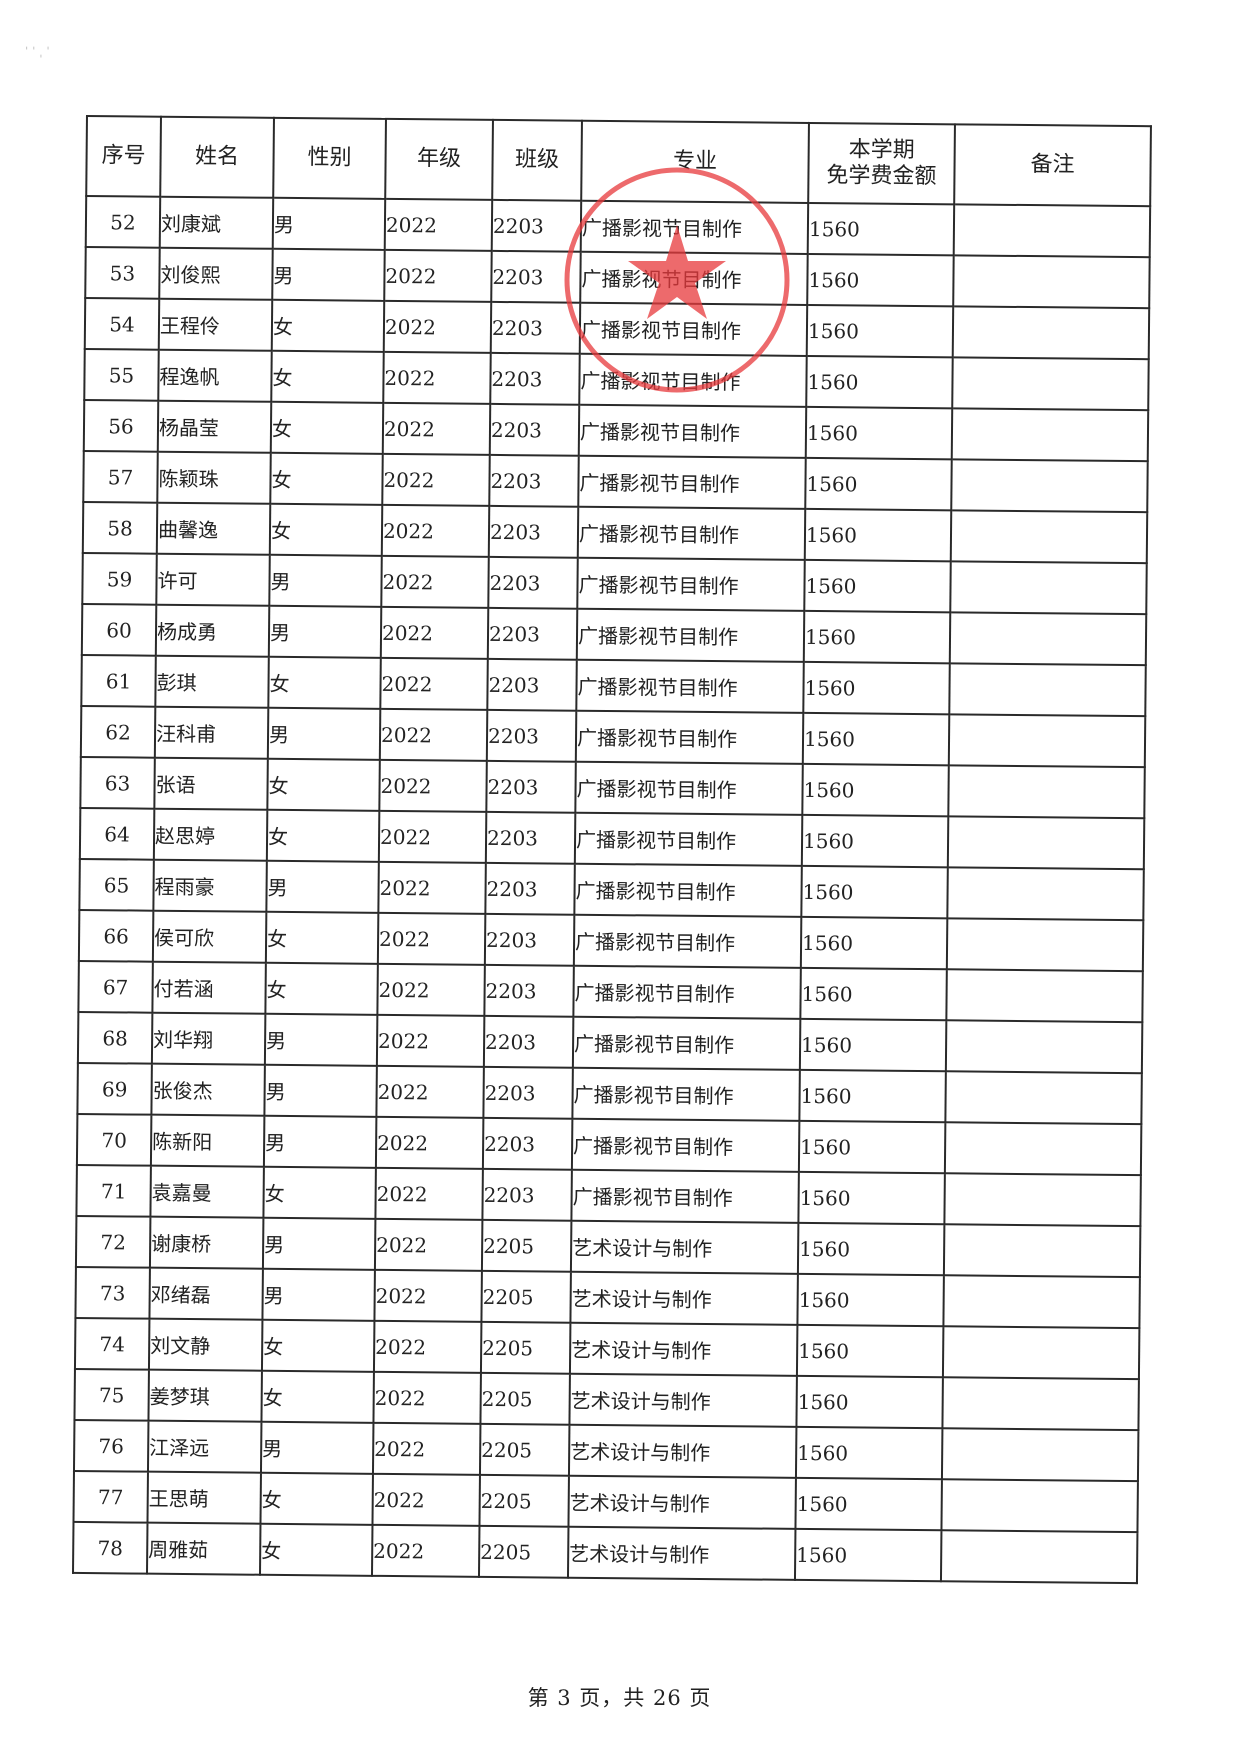  Describe the element at coordinates (605, 1552) in the screenshot. I see `table-row: 78 周雅茹女 2022 2205 艺术设计与制作 1560` at that location.